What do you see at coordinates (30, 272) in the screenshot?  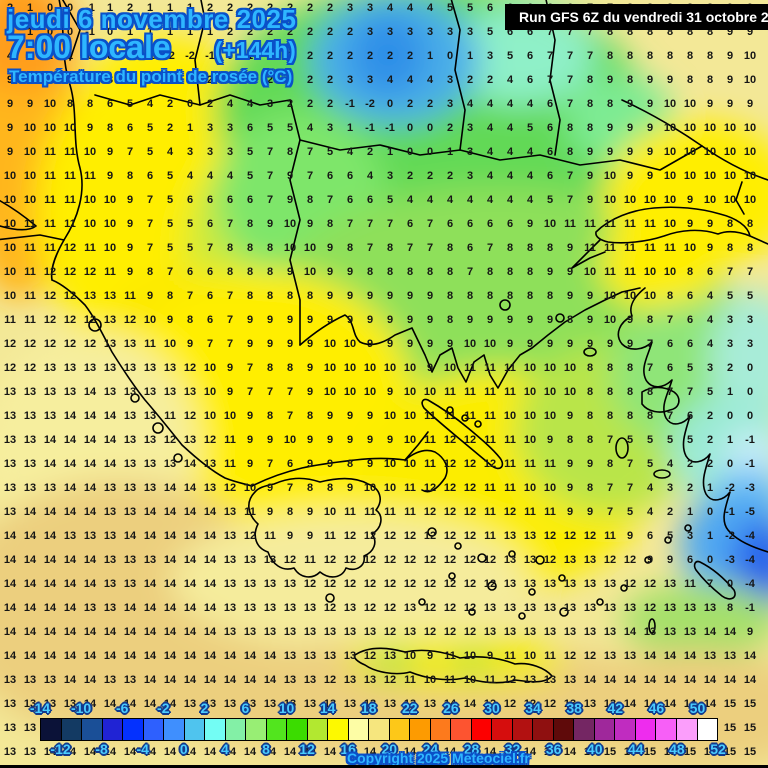 I see `gridpoint-value: 11` at bounding box center [30, 272].